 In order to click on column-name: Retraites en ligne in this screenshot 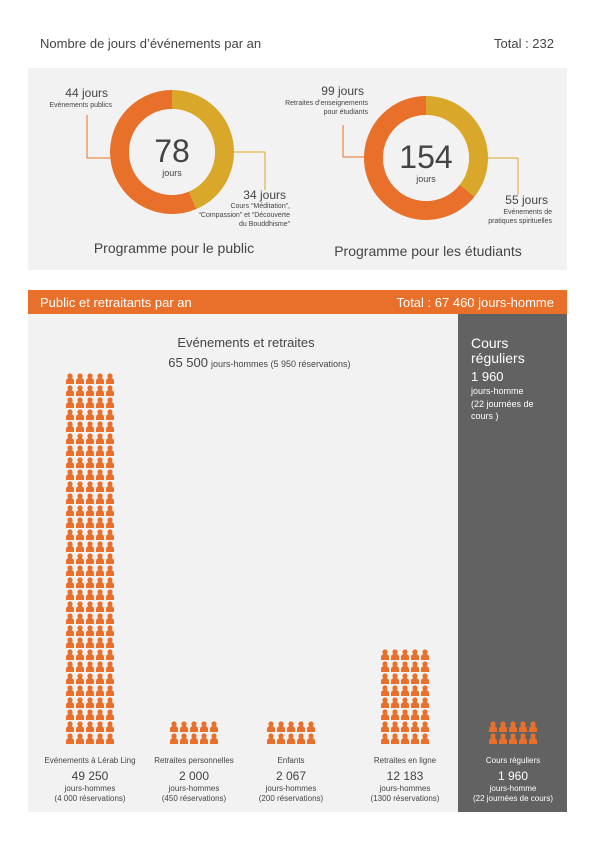, I will do `click(405, 760)`.